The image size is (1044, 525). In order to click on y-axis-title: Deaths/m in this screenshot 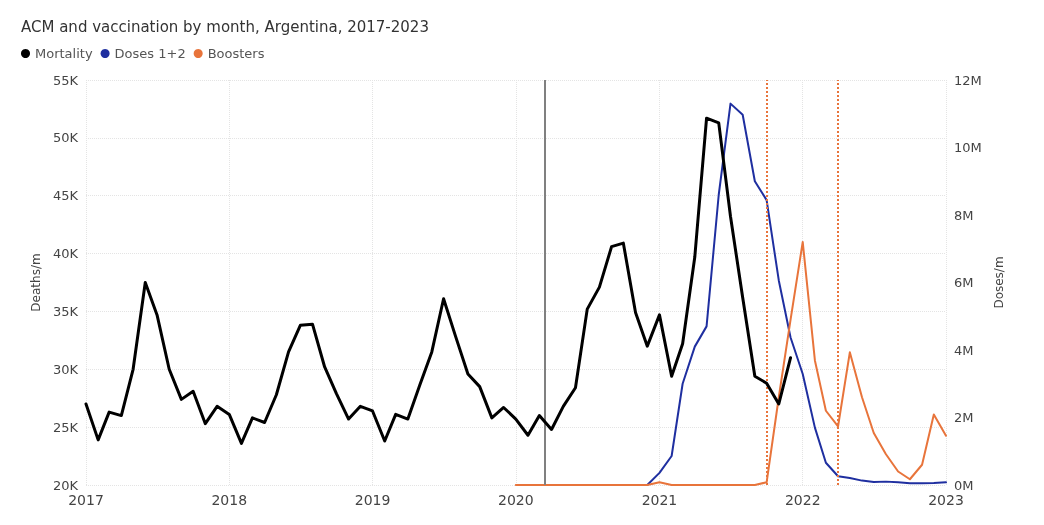, I will do `click(36, 282)`.